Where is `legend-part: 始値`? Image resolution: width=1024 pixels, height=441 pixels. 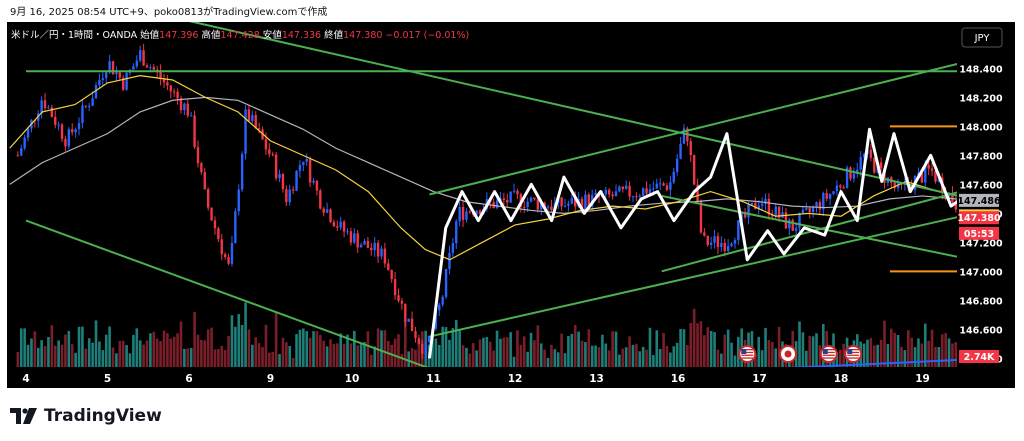
legend-part: 始値 is located at coordinates (150, 35).